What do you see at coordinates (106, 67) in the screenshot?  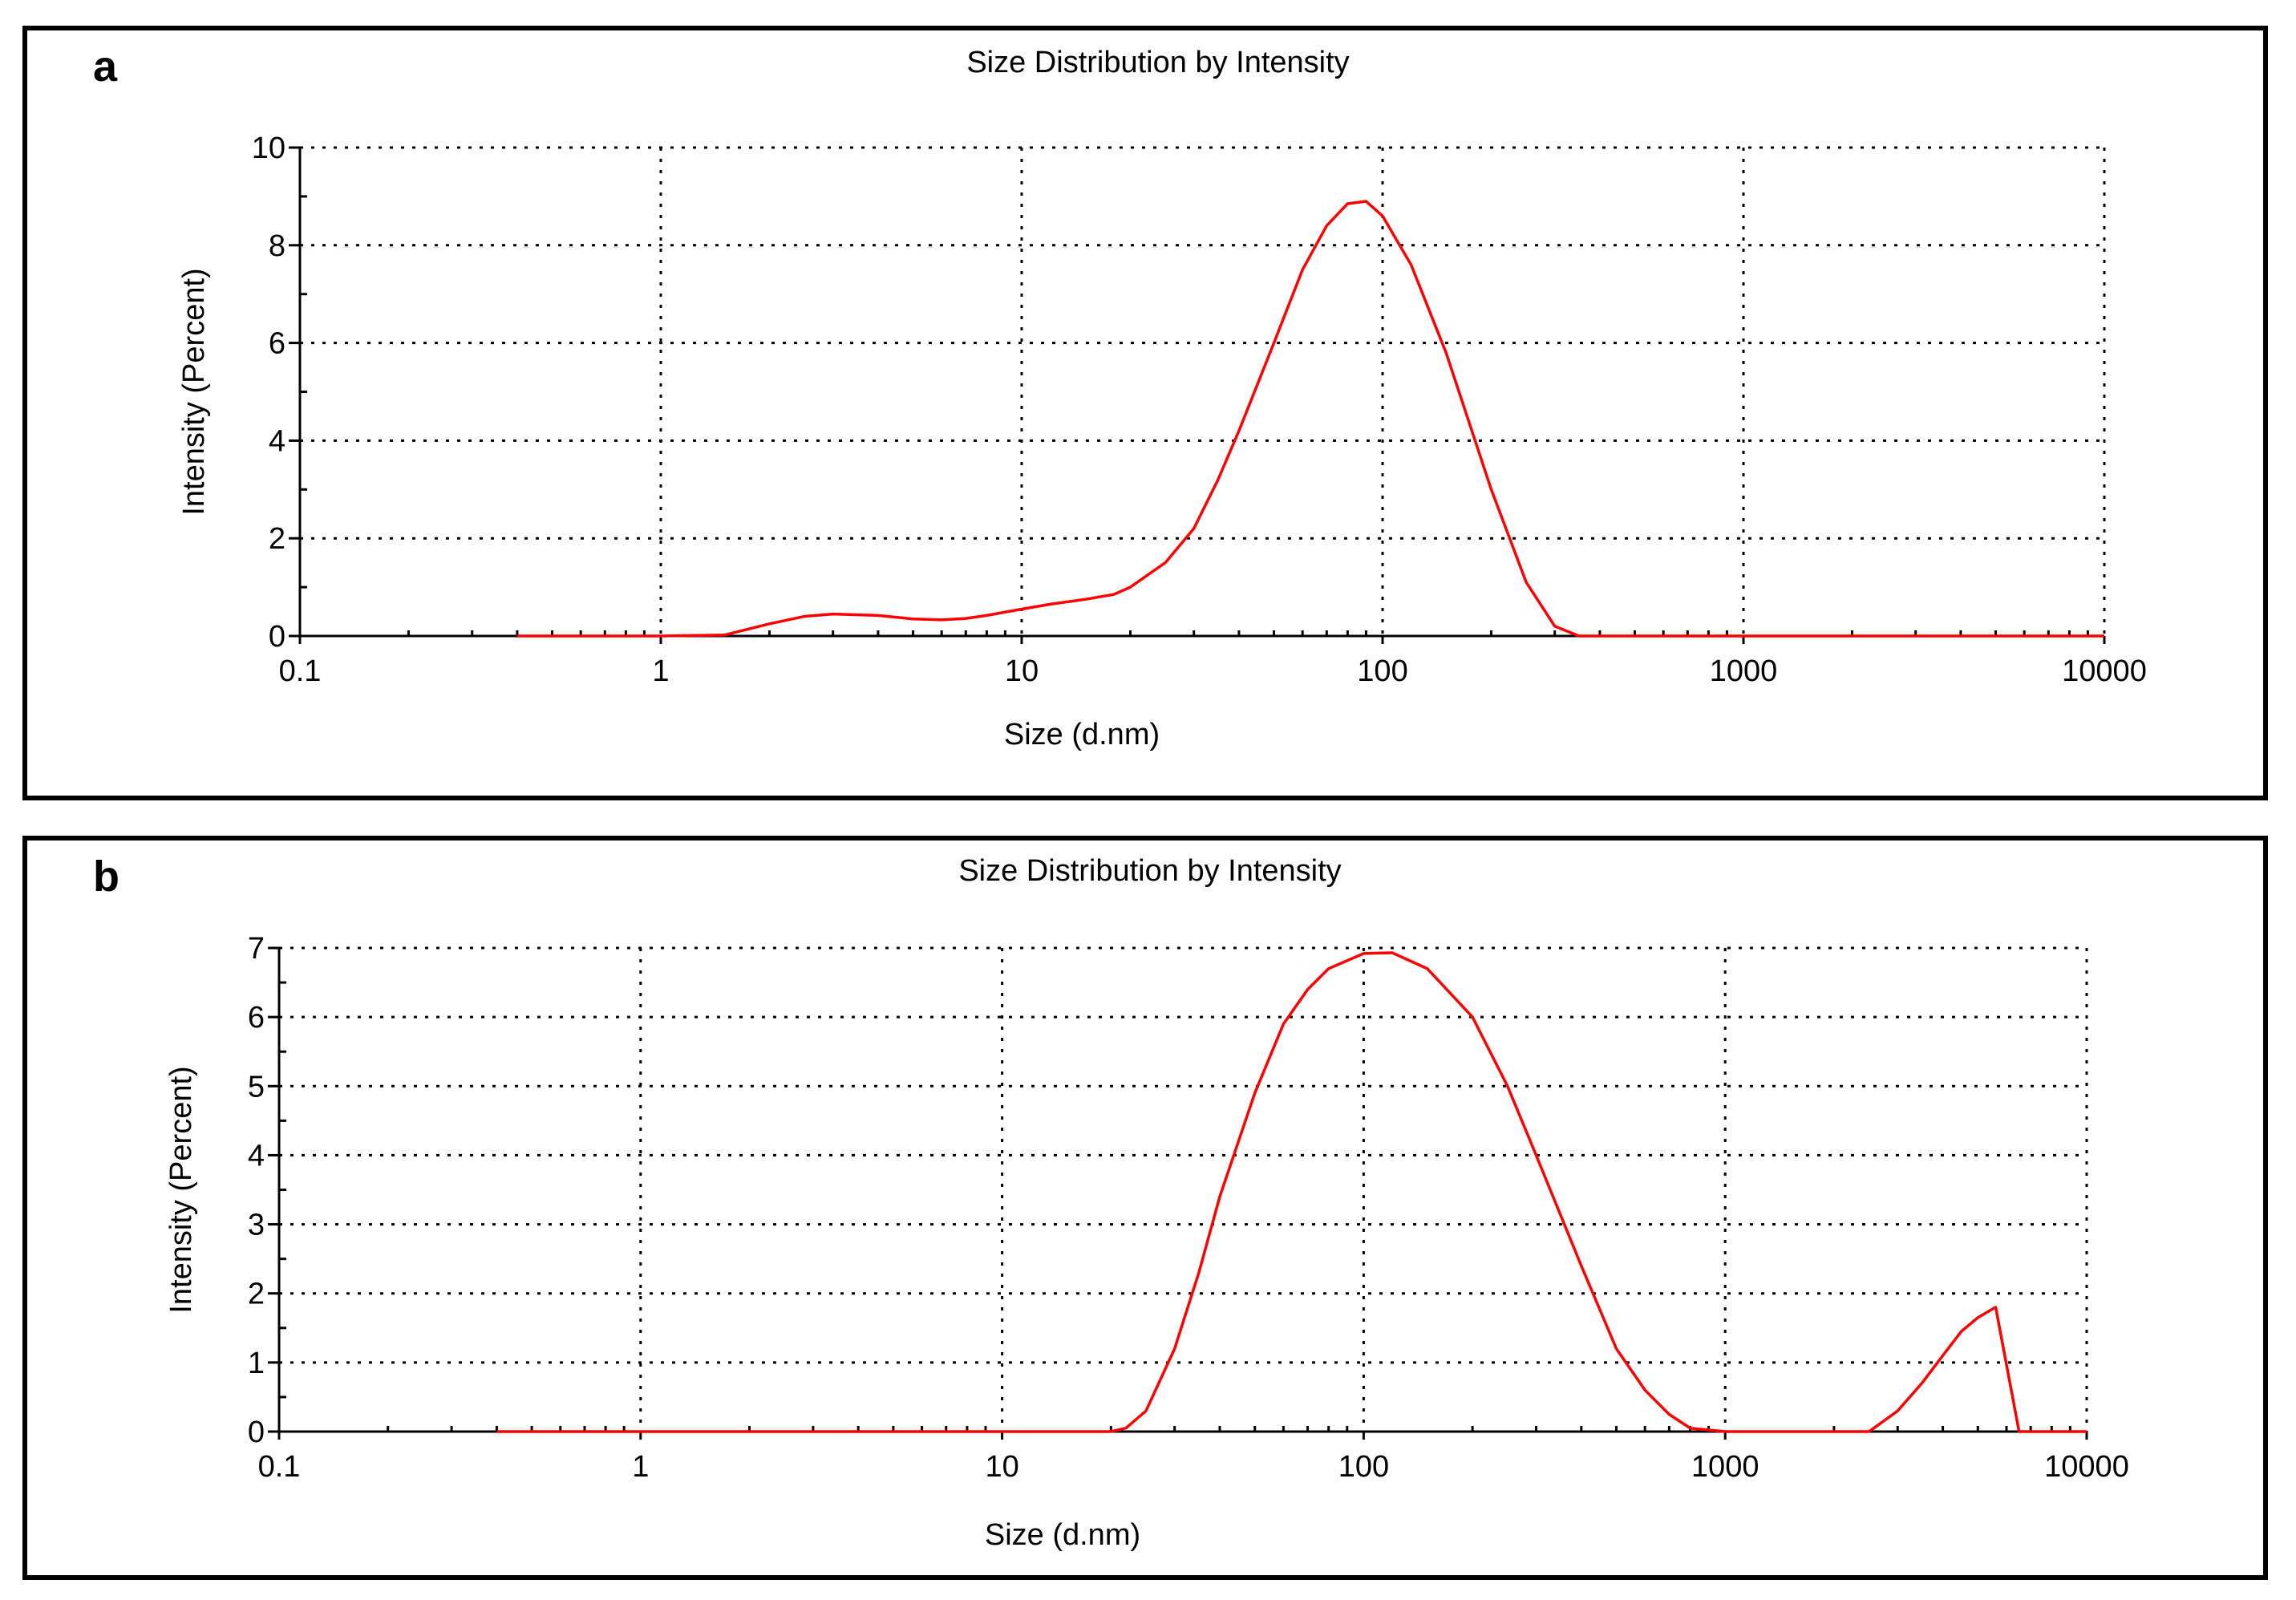 I see `panel-label-a: a` at bounding box center [106, 67].